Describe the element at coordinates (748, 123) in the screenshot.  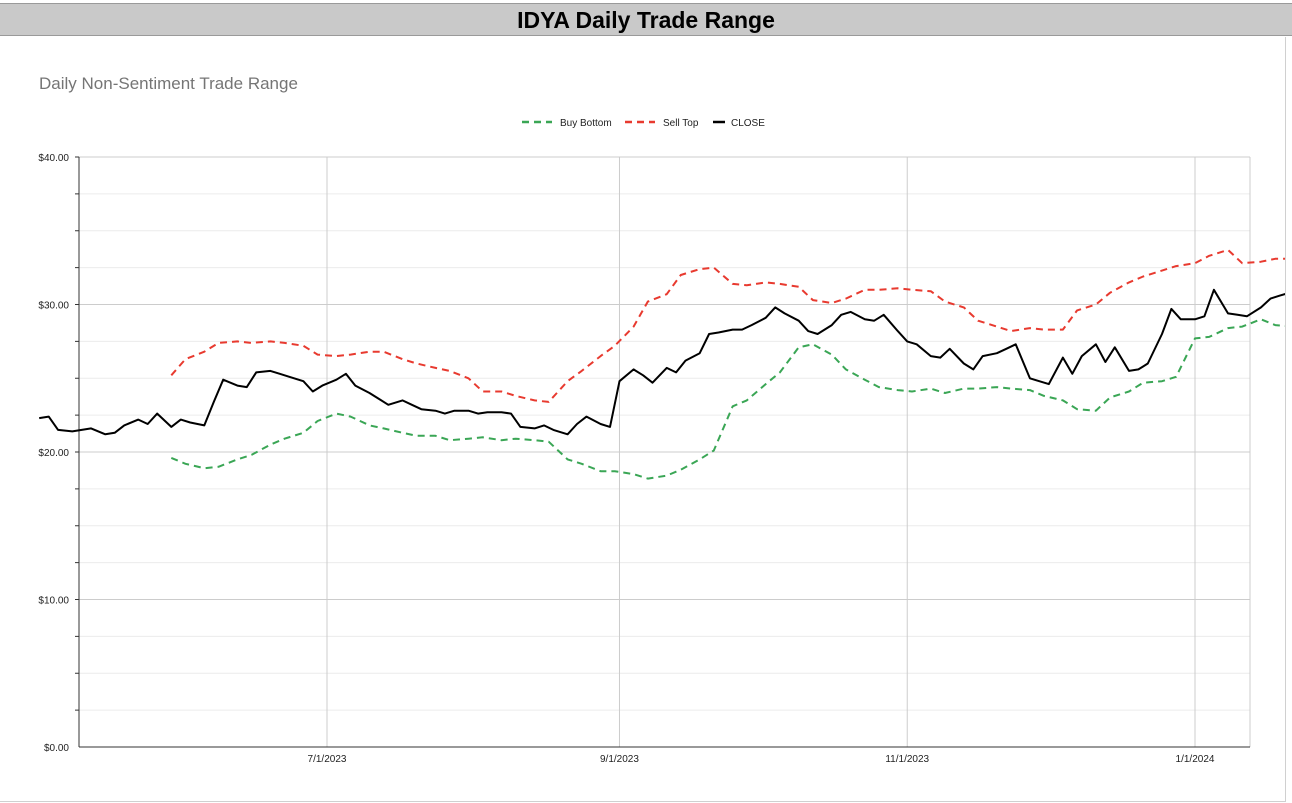
I see `legend-label: CLOSE` at that location.